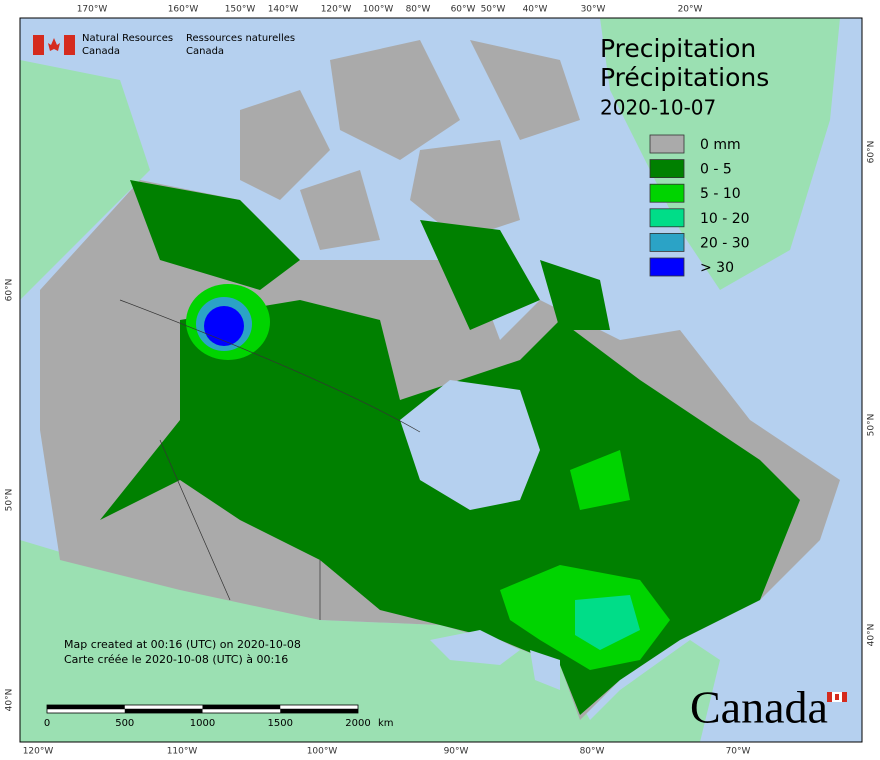 The width and height of the screenshot is (880, 760). I want to click on credit: Carte créée le 2020-10-08 (UTC) à 00:16, so click(176, 659).